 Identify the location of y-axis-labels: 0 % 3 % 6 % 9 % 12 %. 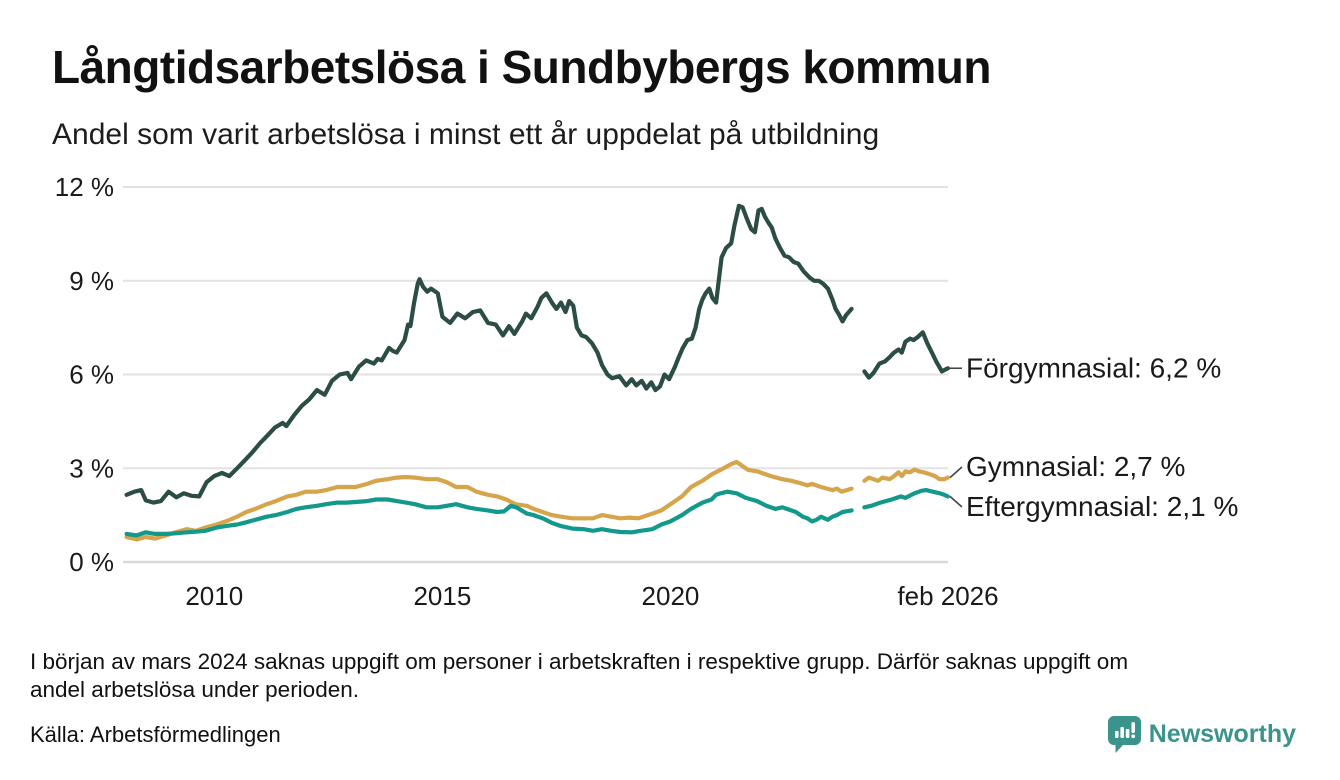
(84, 374).